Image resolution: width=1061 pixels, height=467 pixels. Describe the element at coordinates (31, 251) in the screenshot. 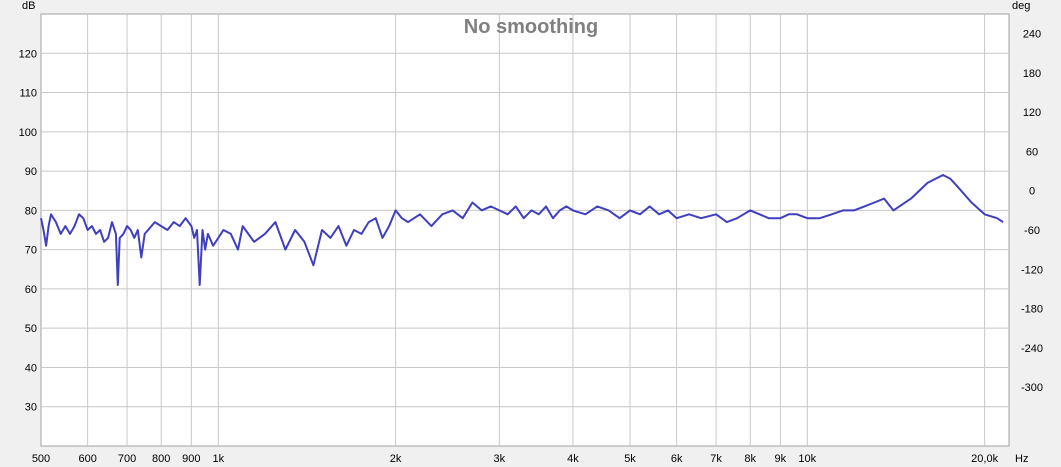

I see `y-tick-label-left: 70` at that location.